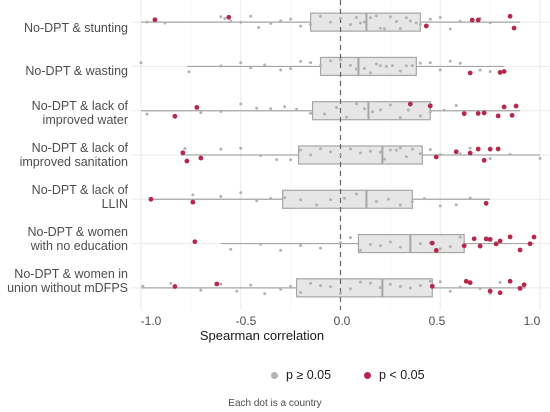 The height and width of the screenshot is (412, 550). What do you see at coordinates (367, 375) in the screenshot?
I see `legend-dot-sig` at bounding box center [367, 375].